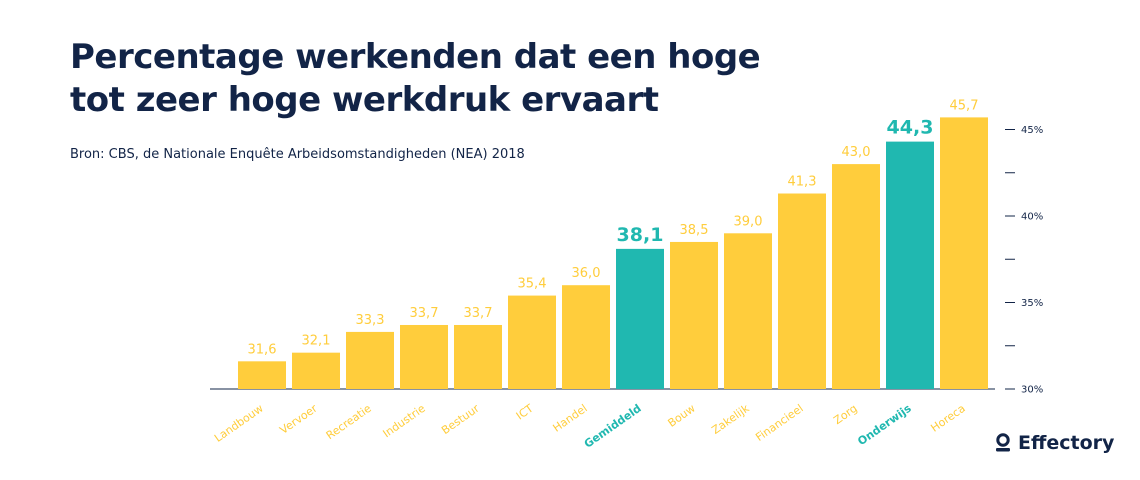 This screenshot has height=480, width=1140. I want to click on y-tick-label-35: 35%, so click(1032, 303).